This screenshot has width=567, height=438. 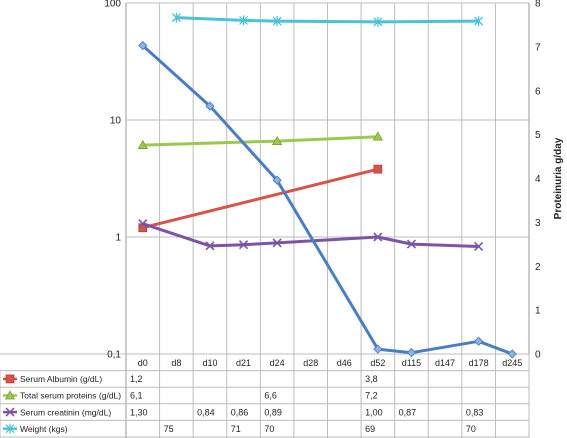 What do you see at coordinates (512, 363) in the screenshot?
I see `category-label: d245` at bounding box center [512, 363].